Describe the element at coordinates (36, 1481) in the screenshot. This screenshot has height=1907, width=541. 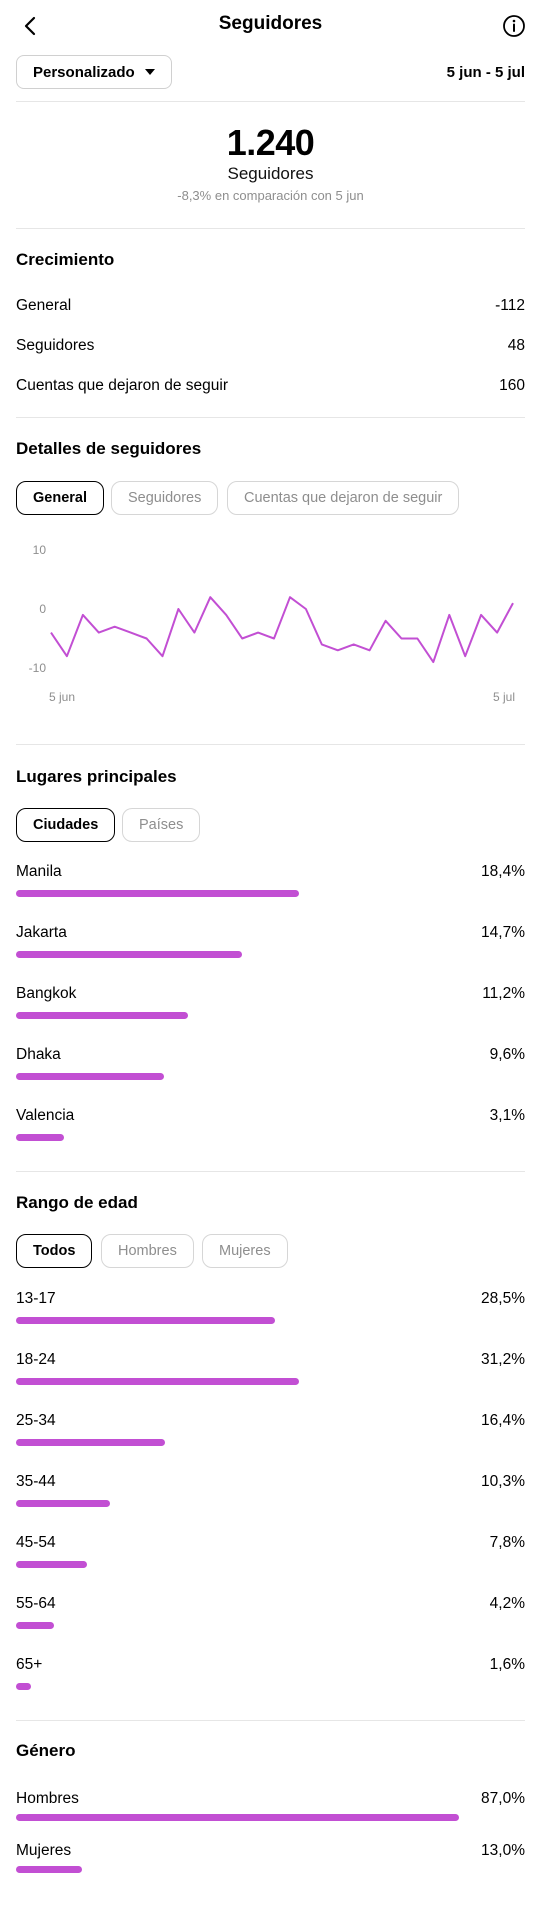
I see `age-label: 35-44` at that location.